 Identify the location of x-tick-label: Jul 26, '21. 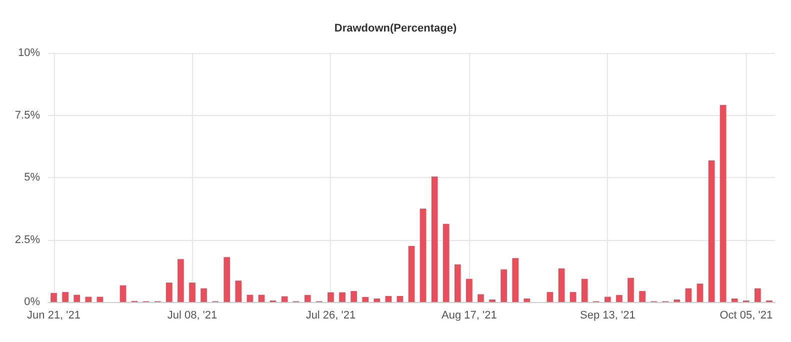
(331, 316).